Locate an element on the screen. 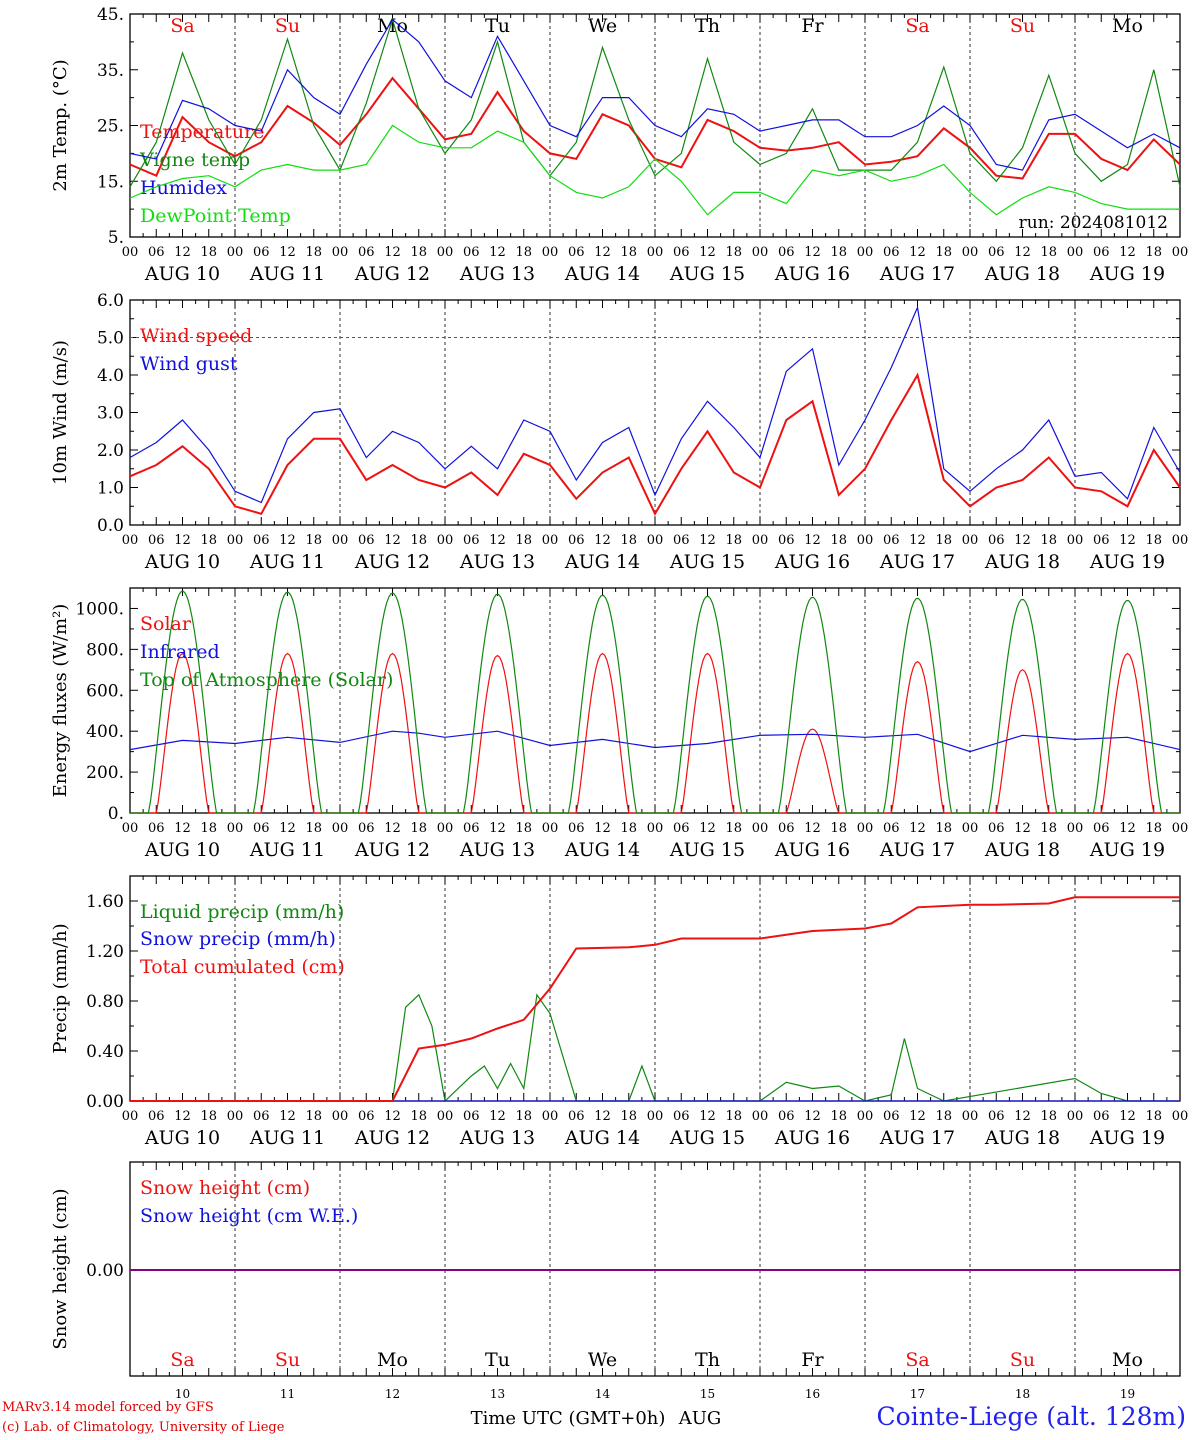 This screenshot has height=1440, width=1194. legend-entry: DewPoint Temp is located at coordinates (215, 216).